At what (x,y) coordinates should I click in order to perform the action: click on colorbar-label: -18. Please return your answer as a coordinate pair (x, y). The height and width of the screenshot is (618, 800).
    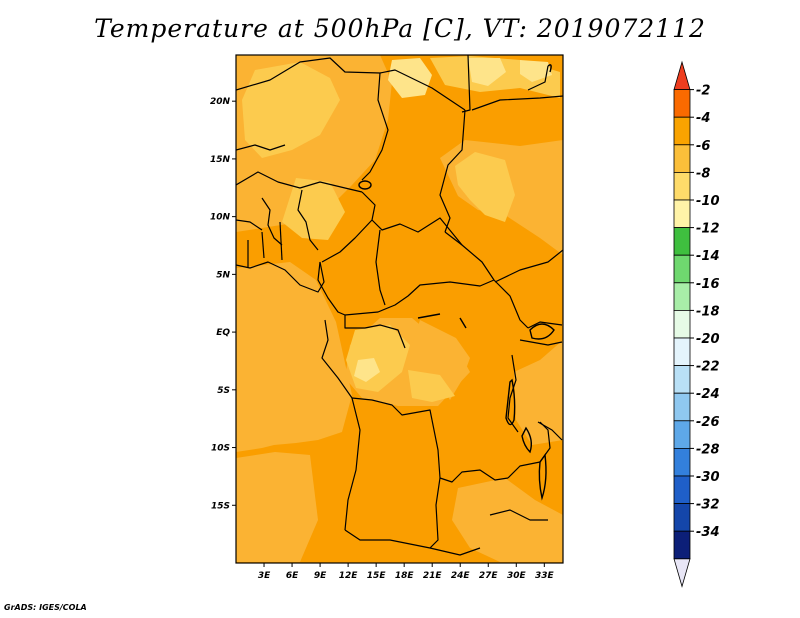
    Looking at the image, I should click on (708, 311).